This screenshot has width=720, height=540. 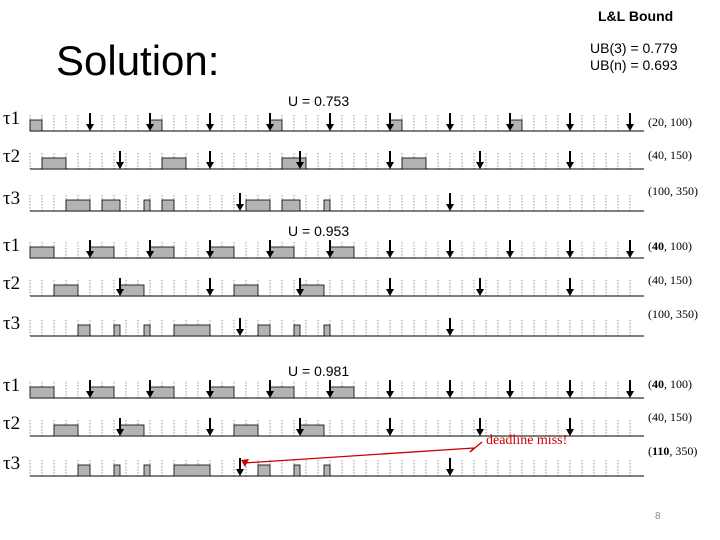 What do you see at coordinates (634, 48) in the screenshot?
I see `ub3-value: UB(3) = 0.779` at bounding box center [634, 48].